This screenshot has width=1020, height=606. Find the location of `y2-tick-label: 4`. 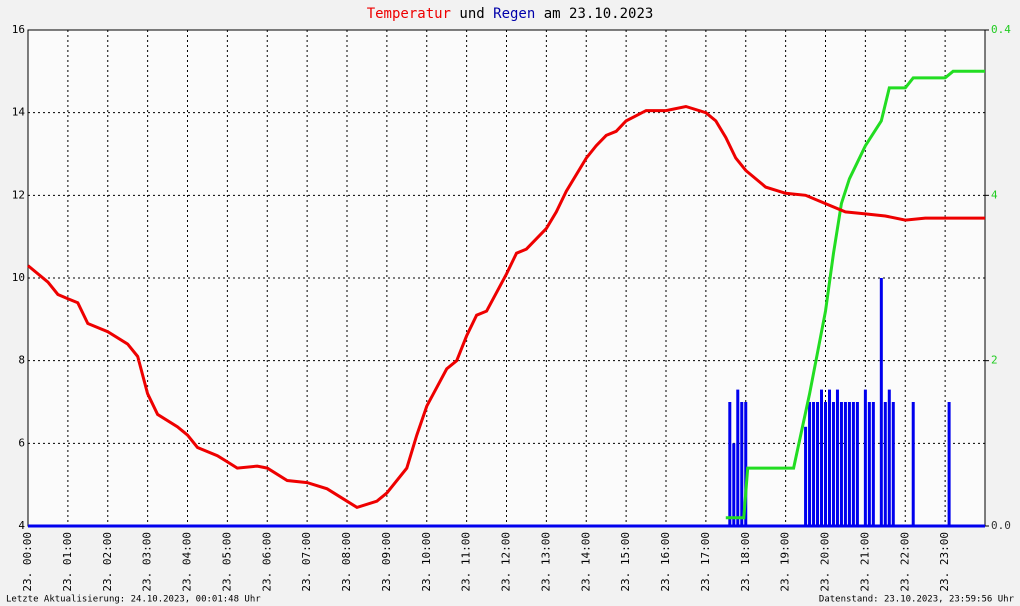

y2-tick-label: 4 is located at coordinates (994, 194).